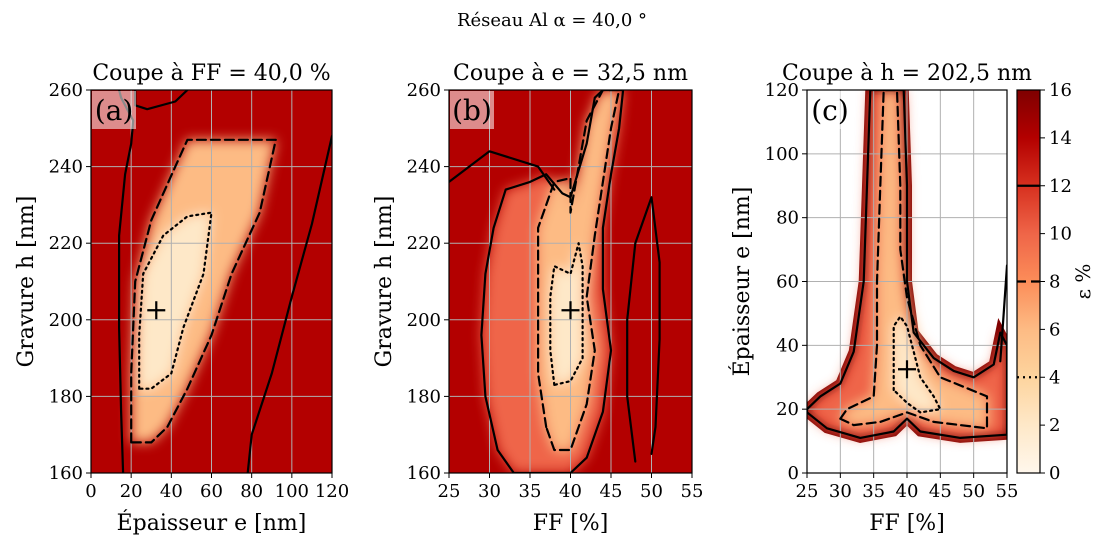 Image resolution: width=1104 pixels, height=549 pixels. Describe the element at coordinates (1060, 138) in the screenshot. I see `colorbar-tick-label: 14` at that location.